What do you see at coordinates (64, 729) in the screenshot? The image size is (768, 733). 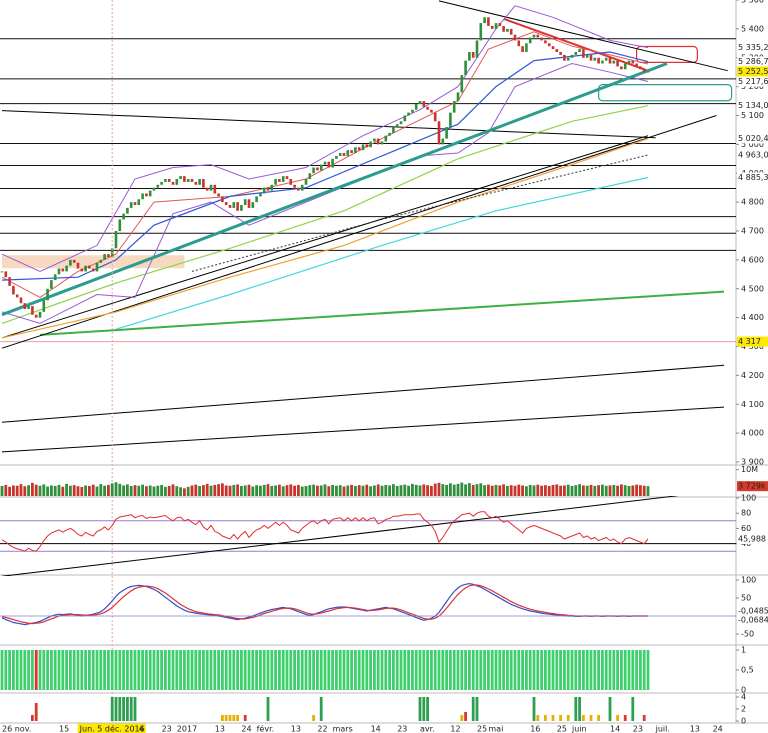 I see `x-tick-label: 15` at bounding box center [64, 729].